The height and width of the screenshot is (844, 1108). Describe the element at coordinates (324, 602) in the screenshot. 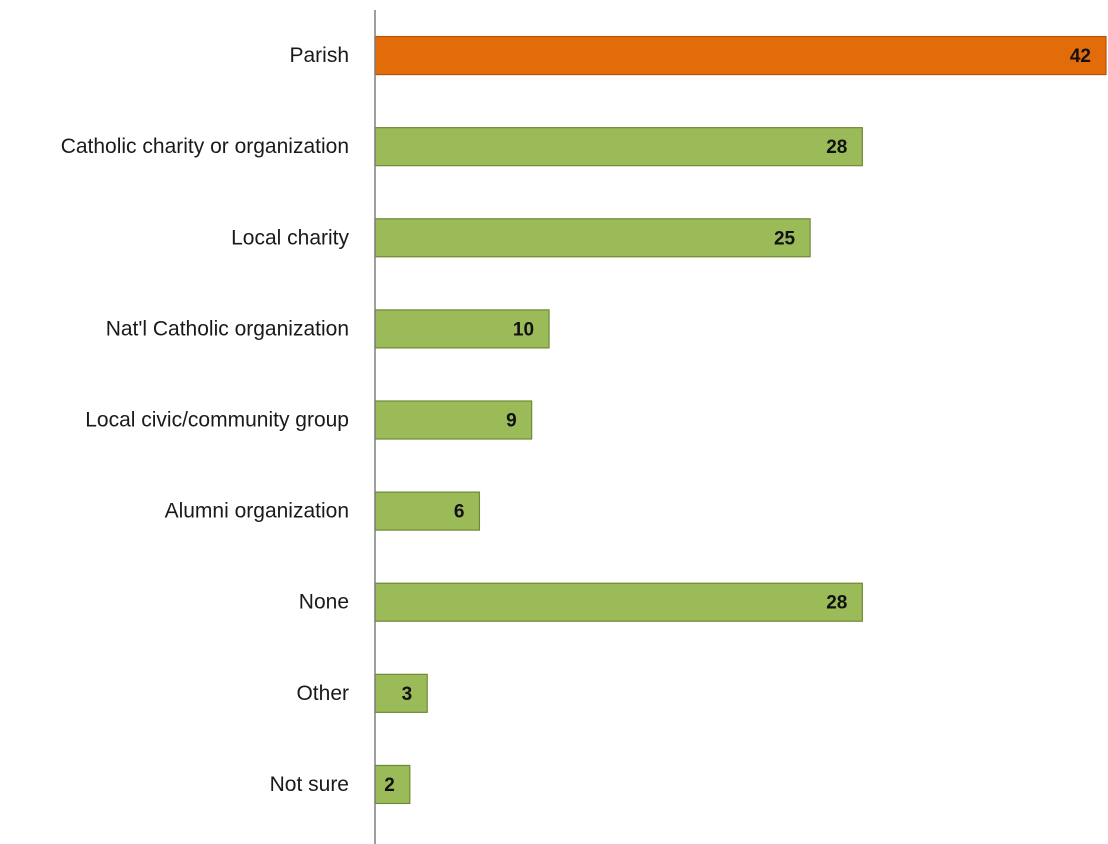

I see `category-label-none: None` at that location.